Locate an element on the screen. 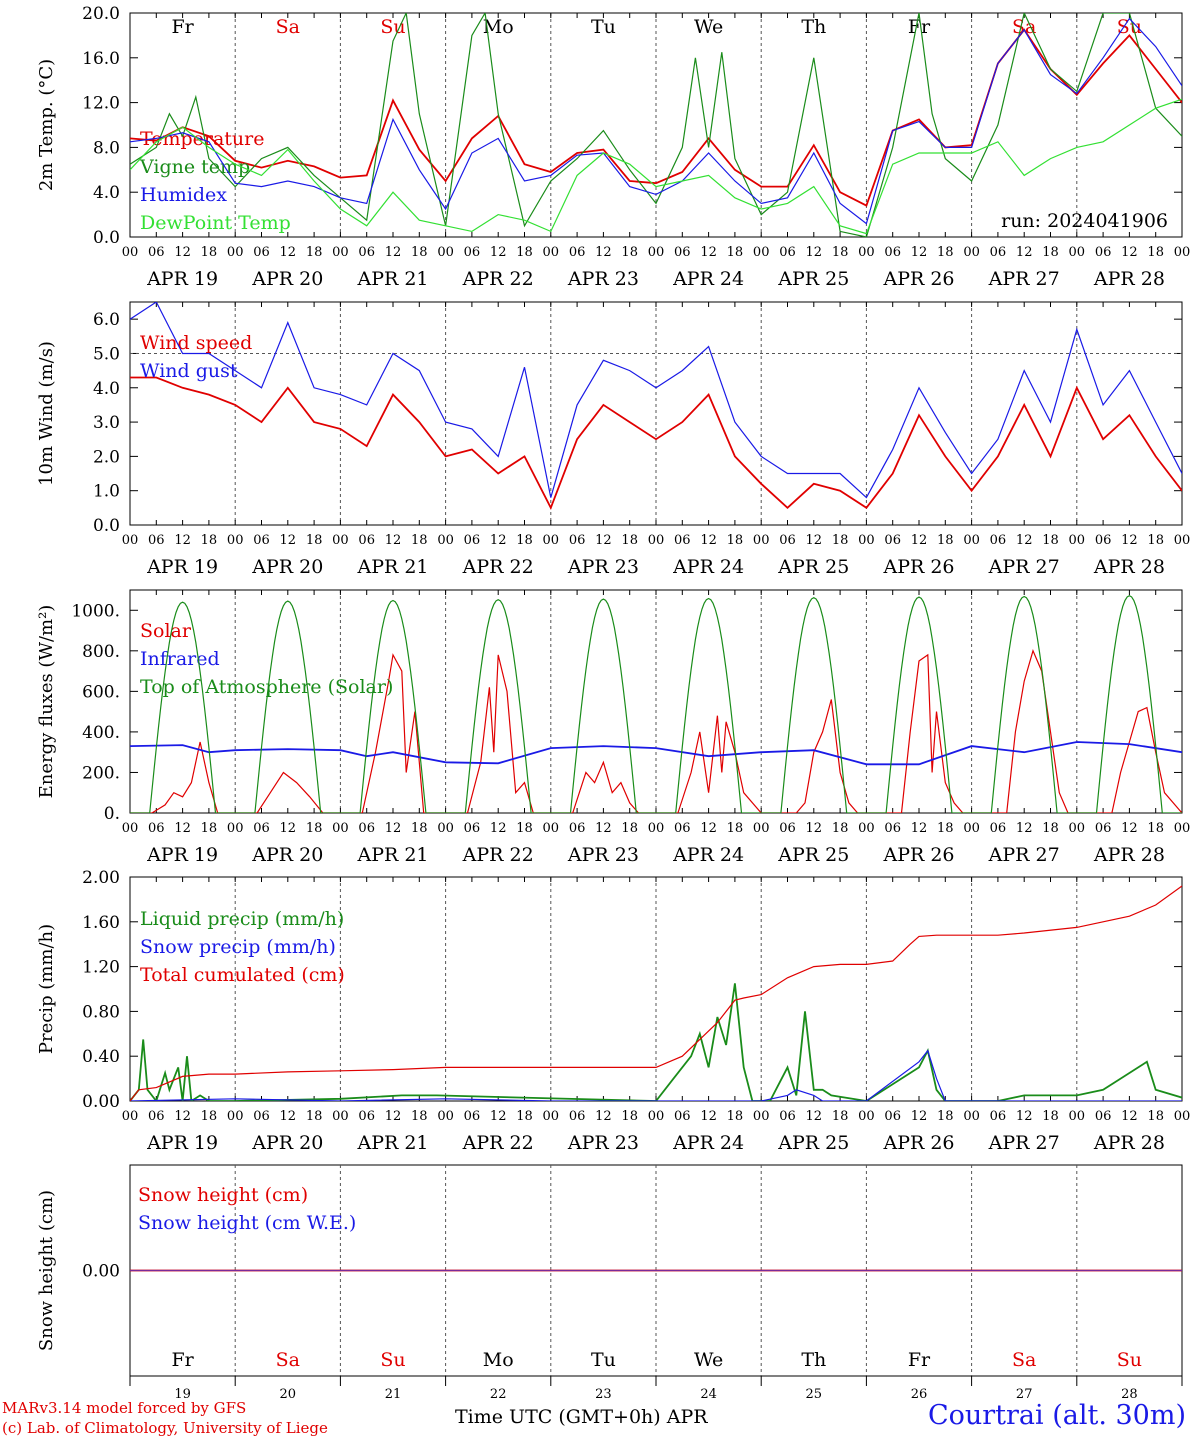 The image size is (1194, 1440). panel-1-weekday-label: Fr is located at coordinates (182, 27).